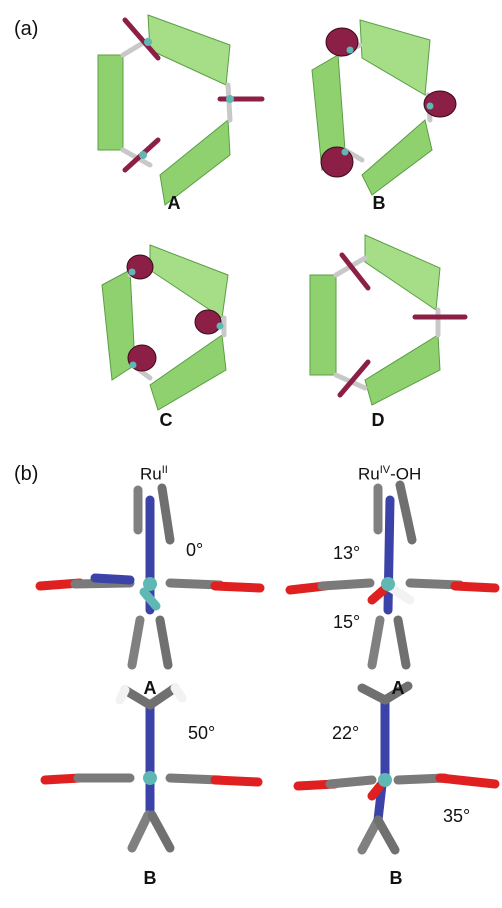 This screenshot has width=502, height=908. Describe the element at coordinates (150, 878) in the screenshot. I see `caption-b-b-left: B` at that location.